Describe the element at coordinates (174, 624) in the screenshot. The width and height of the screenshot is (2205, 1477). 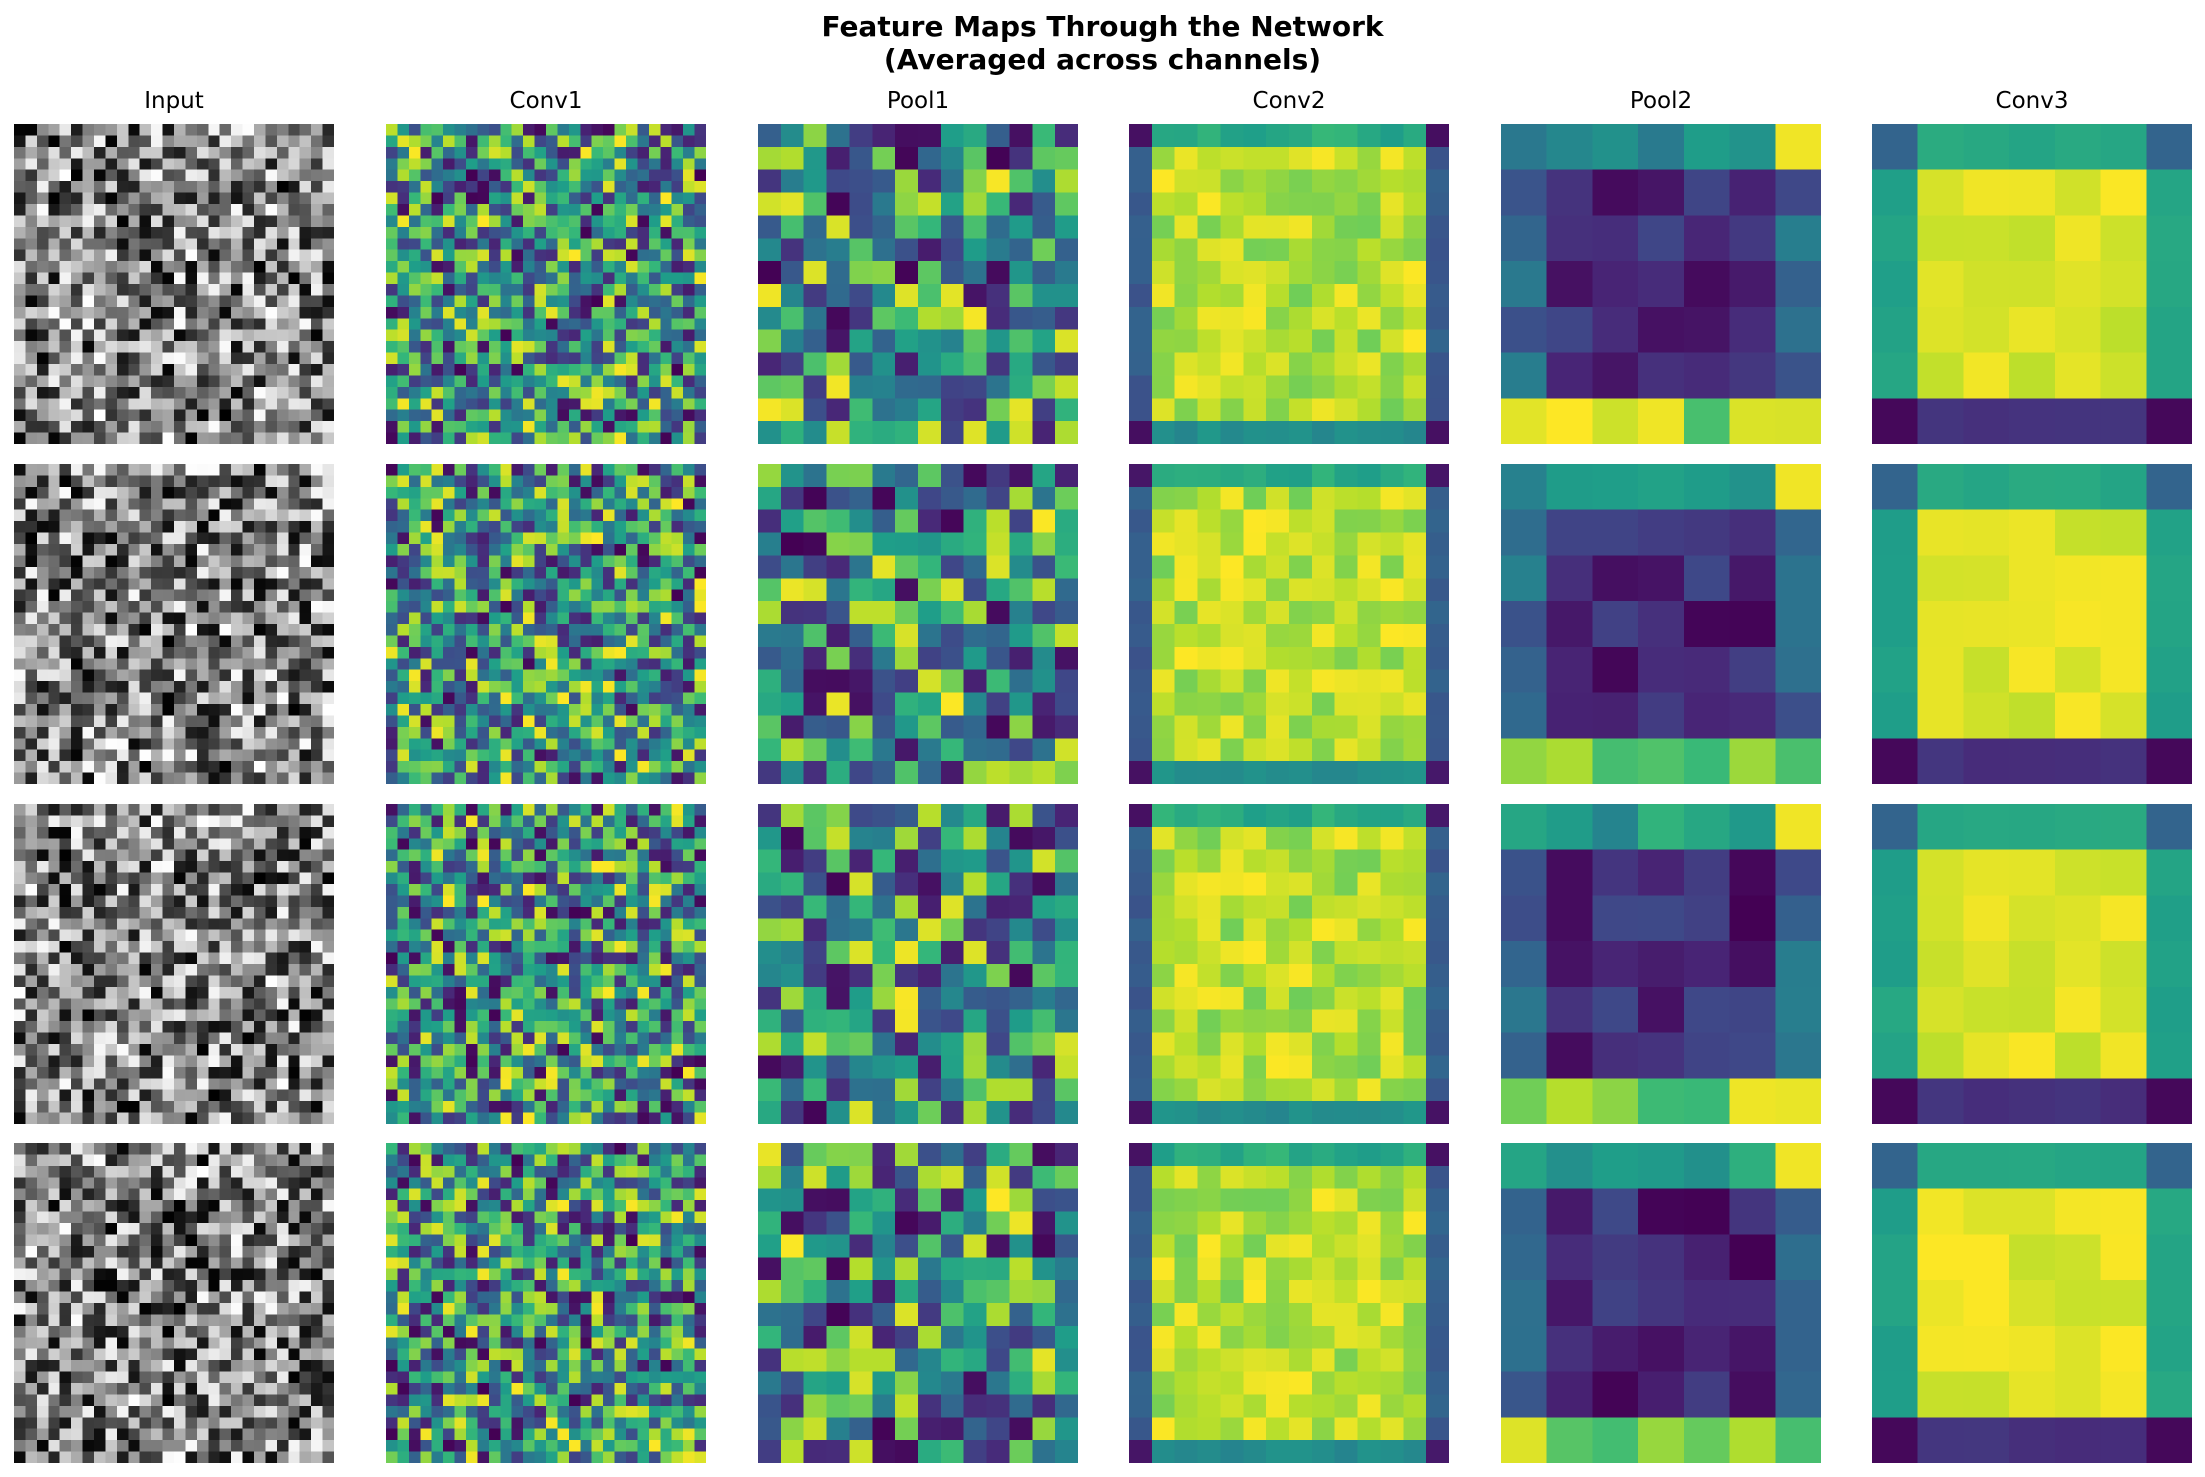
I see `heatmap-svg` at that location.